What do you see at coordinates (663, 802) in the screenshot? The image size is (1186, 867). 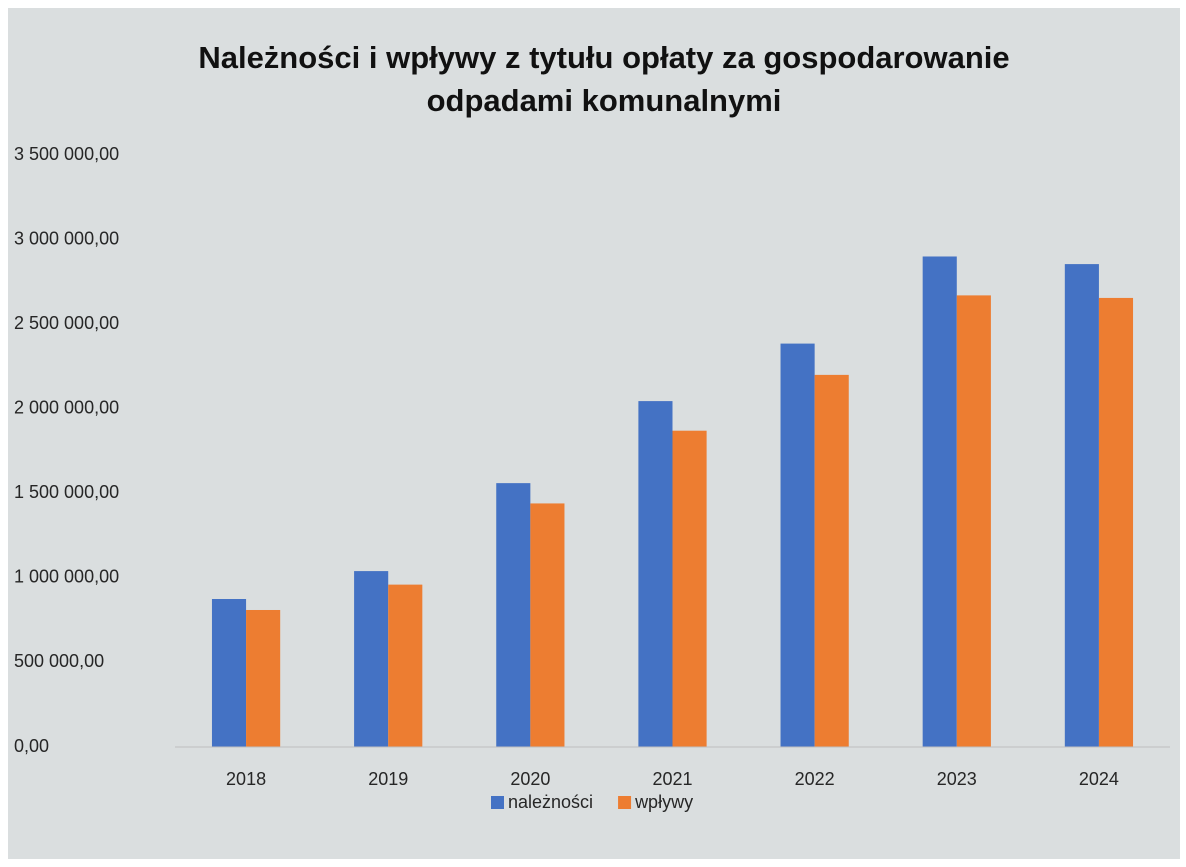 I see `legend-label: wpływy` at bounding box center [663, 802].